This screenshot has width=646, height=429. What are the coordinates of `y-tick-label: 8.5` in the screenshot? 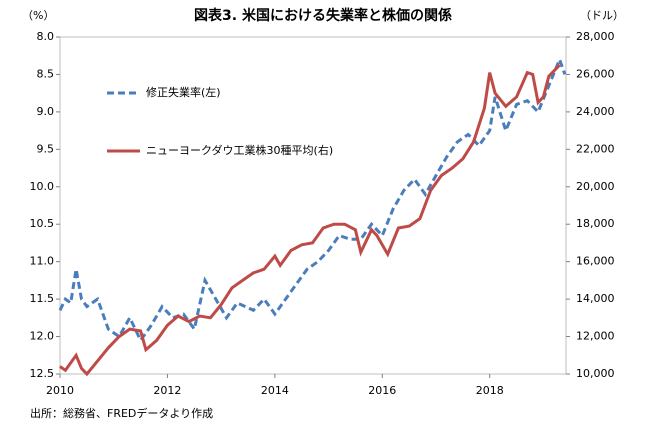 It's located at (46, 73).